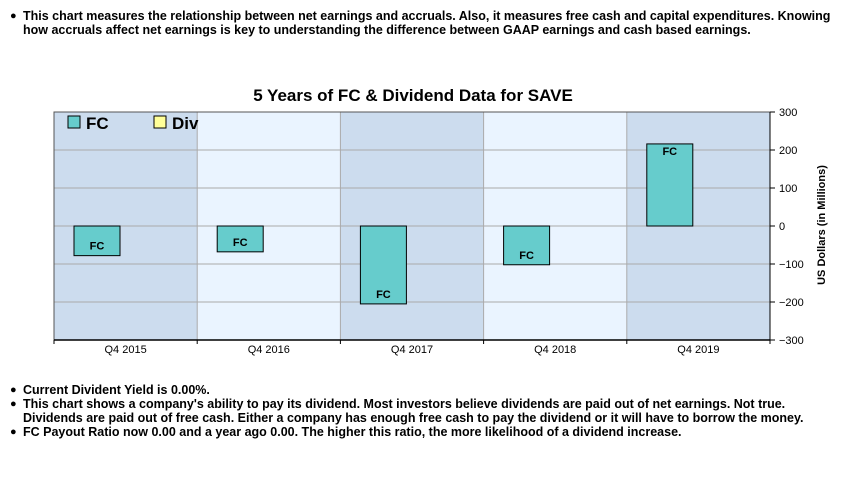 The width and height of the screenshot is (857, 481). I want to click on x-tick-label: Q4 2015, so click(125, 350).